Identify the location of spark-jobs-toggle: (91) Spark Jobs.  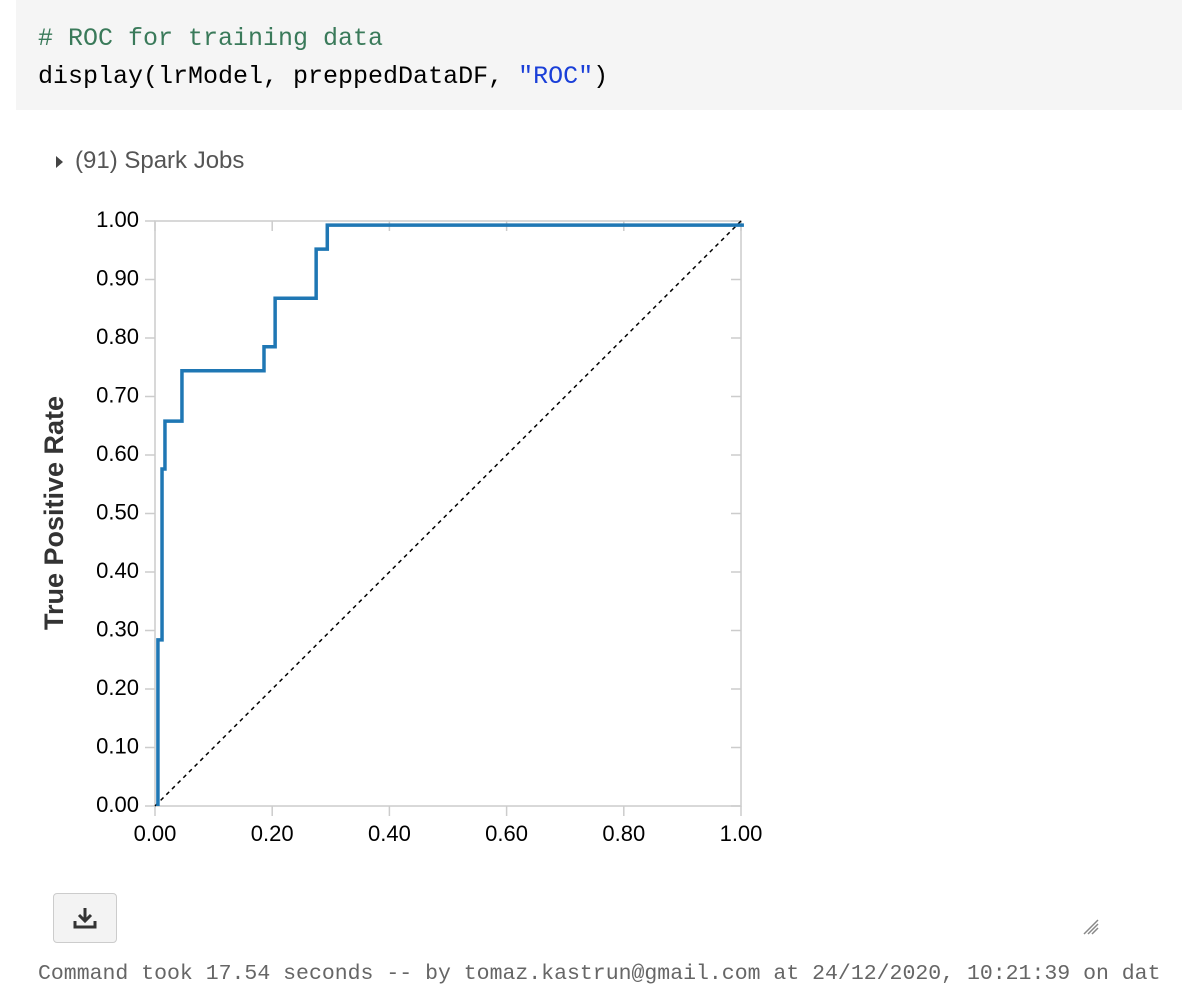
(150, 161).